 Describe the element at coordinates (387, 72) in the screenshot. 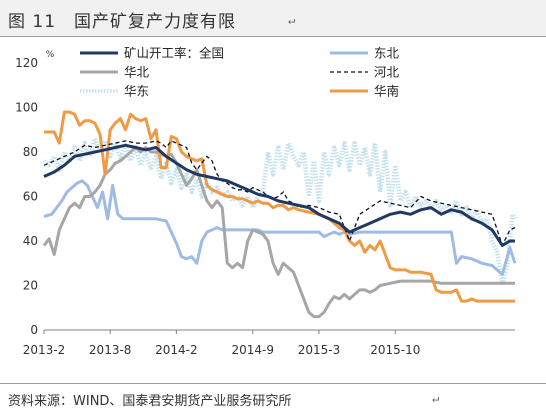

I see `legend-label: 河北` at that location.